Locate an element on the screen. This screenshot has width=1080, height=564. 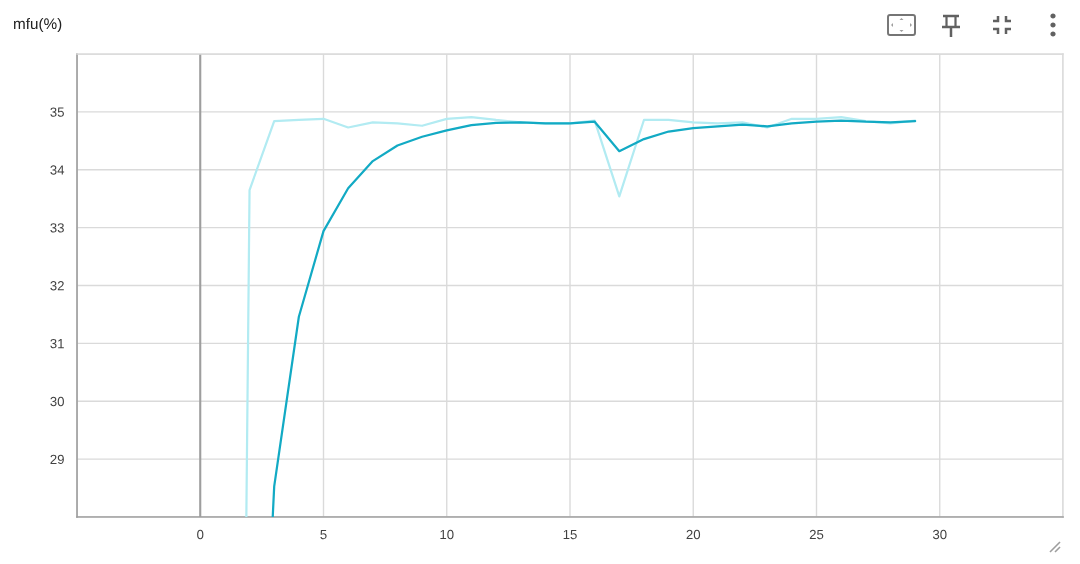
y-tick-label: 32 is located at coordinates (57, 286).